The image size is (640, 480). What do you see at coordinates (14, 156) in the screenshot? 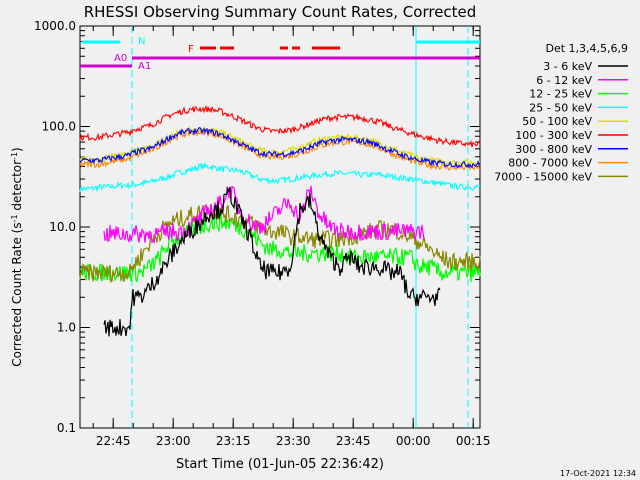
I see `y-axis-label-sup2: -1` at bounding box center [14, 156].